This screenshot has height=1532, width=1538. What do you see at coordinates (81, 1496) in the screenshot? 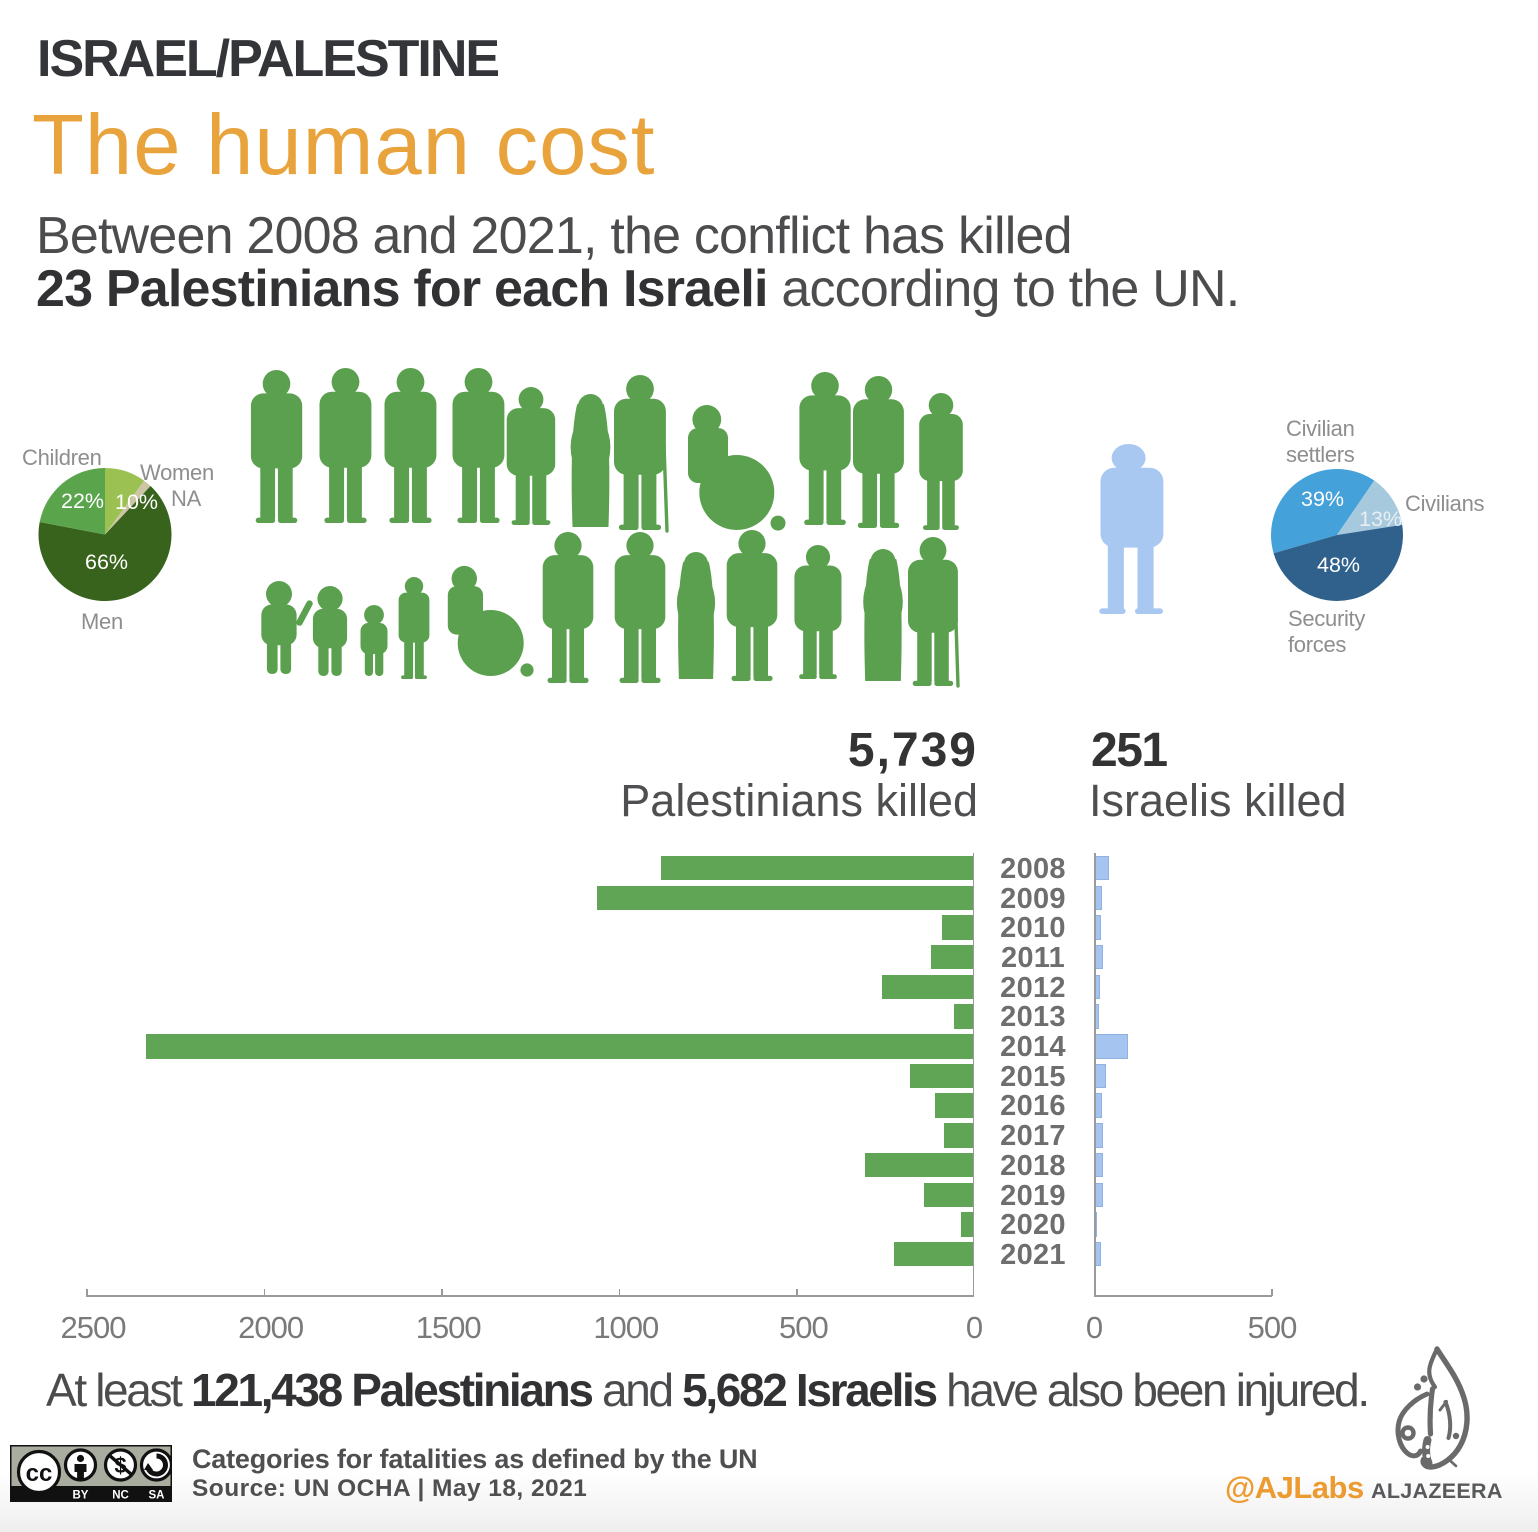
I see `svg-text: BY` at bounding box center [81, 1496].